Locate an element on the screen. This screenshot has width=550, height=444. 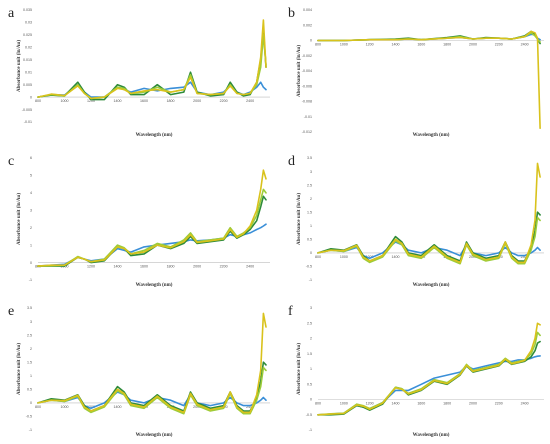
panel-label-d: d is located at coordinates (291, 161).